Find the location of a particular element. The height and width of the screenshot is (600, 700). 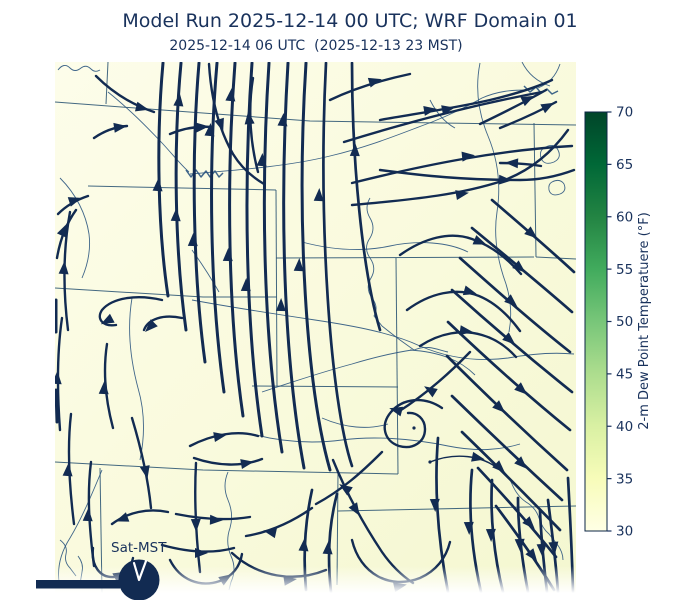

colorbar-tick-label: 40 is located at coordinates (624, 427).